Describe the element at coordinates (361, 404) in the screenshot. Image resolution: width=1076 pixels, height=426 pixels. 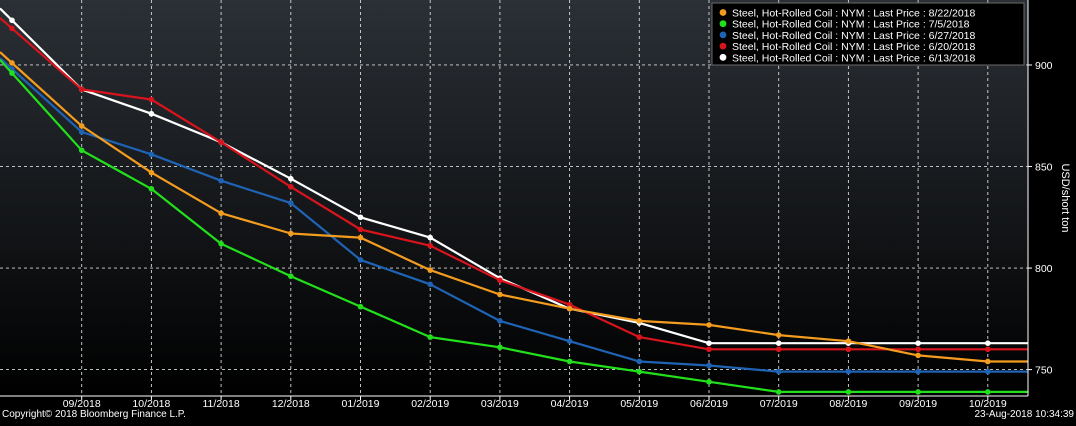
I see `x-tick-label: 01/2019` at that location.